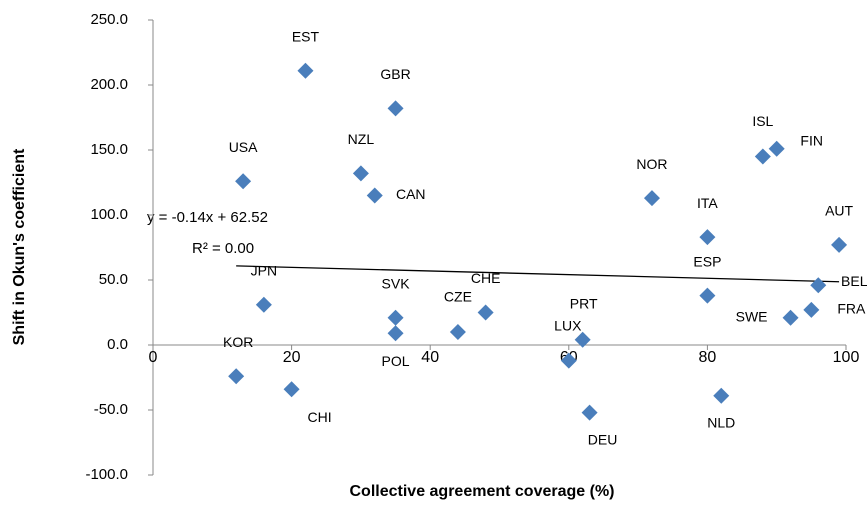 The image size is (867, 508). What do you see at coordinates (264, 270) in the screenshot?
I see `point-label: JPN` at bounding box center [264, 270].